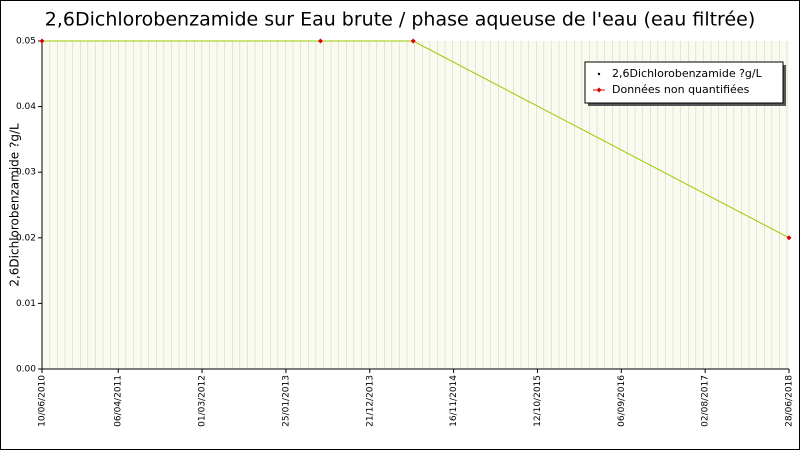 The image size is (800, 450). What do you see at coordinates (790, 401) in the screenshot?
I see `x-tick-label: 28/06/2018` at bounding box center [790, 401].